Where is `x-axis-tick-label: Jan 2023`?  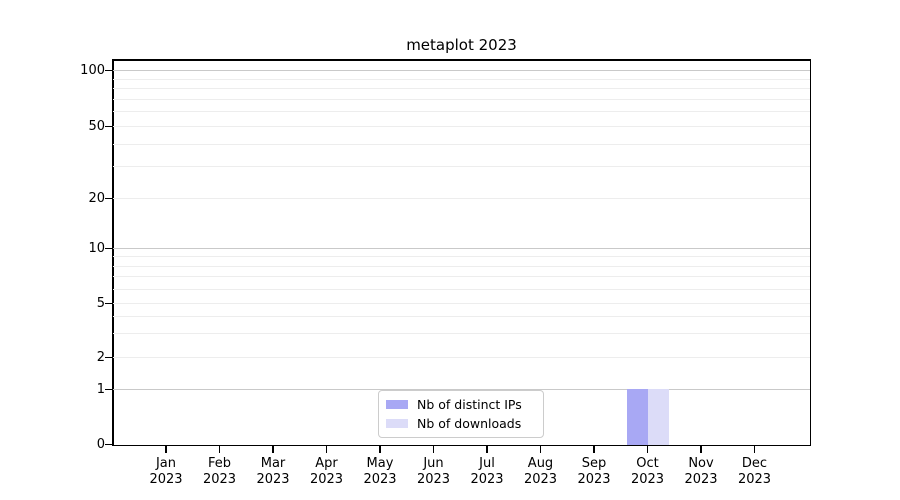
x-axis-tick-label: Jan 2023 is located at coordinates (166, 471).